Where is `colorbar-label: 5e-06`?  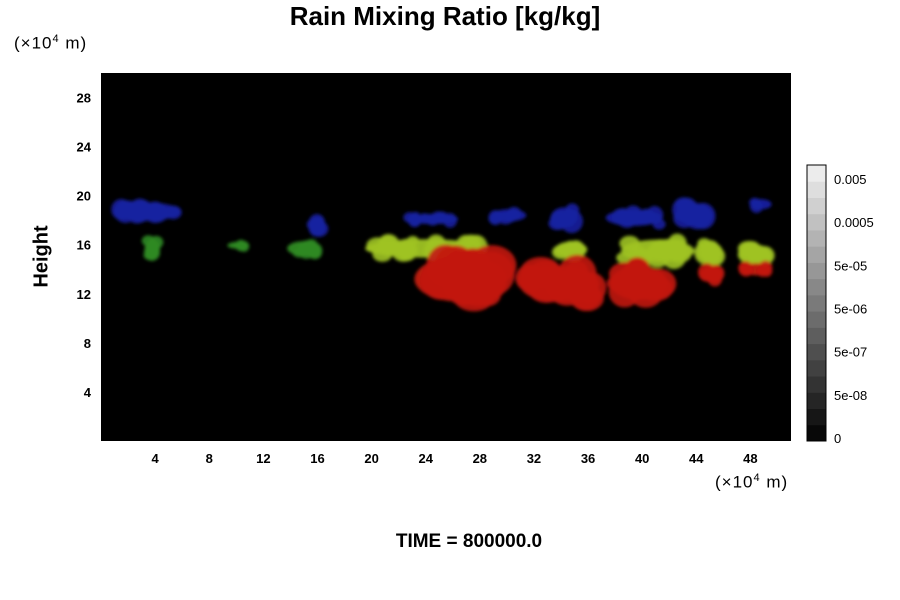
colorbar-label: 5e-06 is located at coordinates (850, 309).